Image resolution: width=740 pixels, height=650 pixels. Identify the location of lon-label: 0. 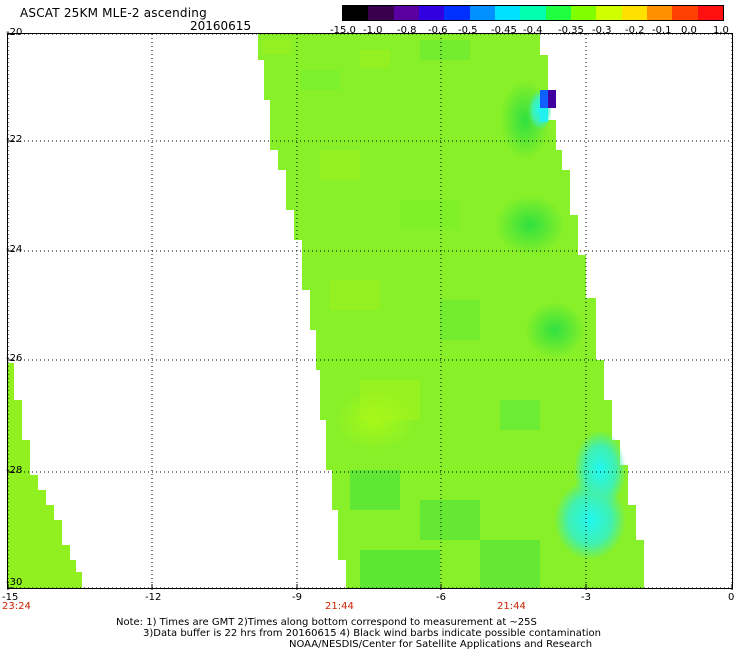
(731, 597).